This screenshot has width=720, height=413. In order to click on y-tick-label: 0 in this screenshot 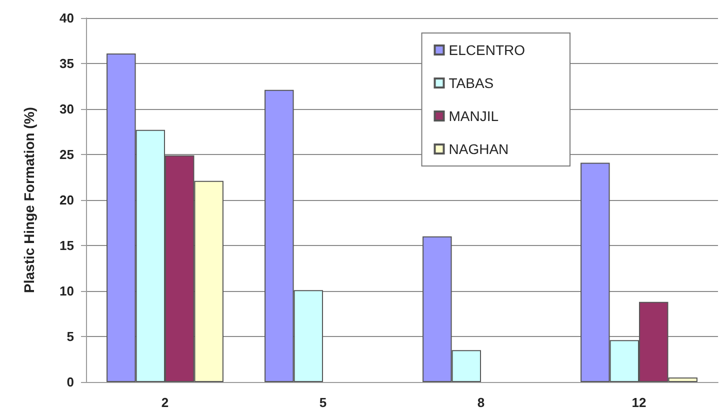, I will do `click(70, 382)`.